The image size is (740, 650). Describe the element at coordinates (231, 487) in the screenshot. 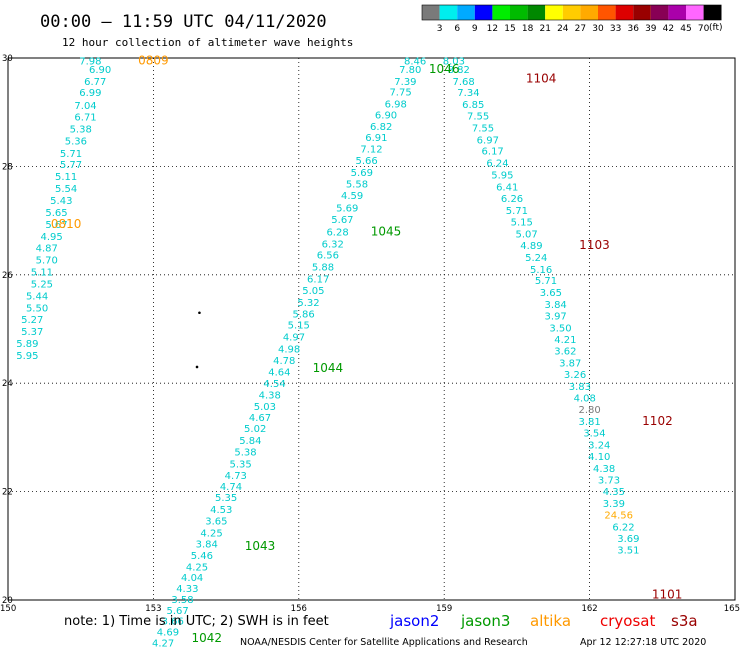

I see `wave-height-point: 4.74` at that location.